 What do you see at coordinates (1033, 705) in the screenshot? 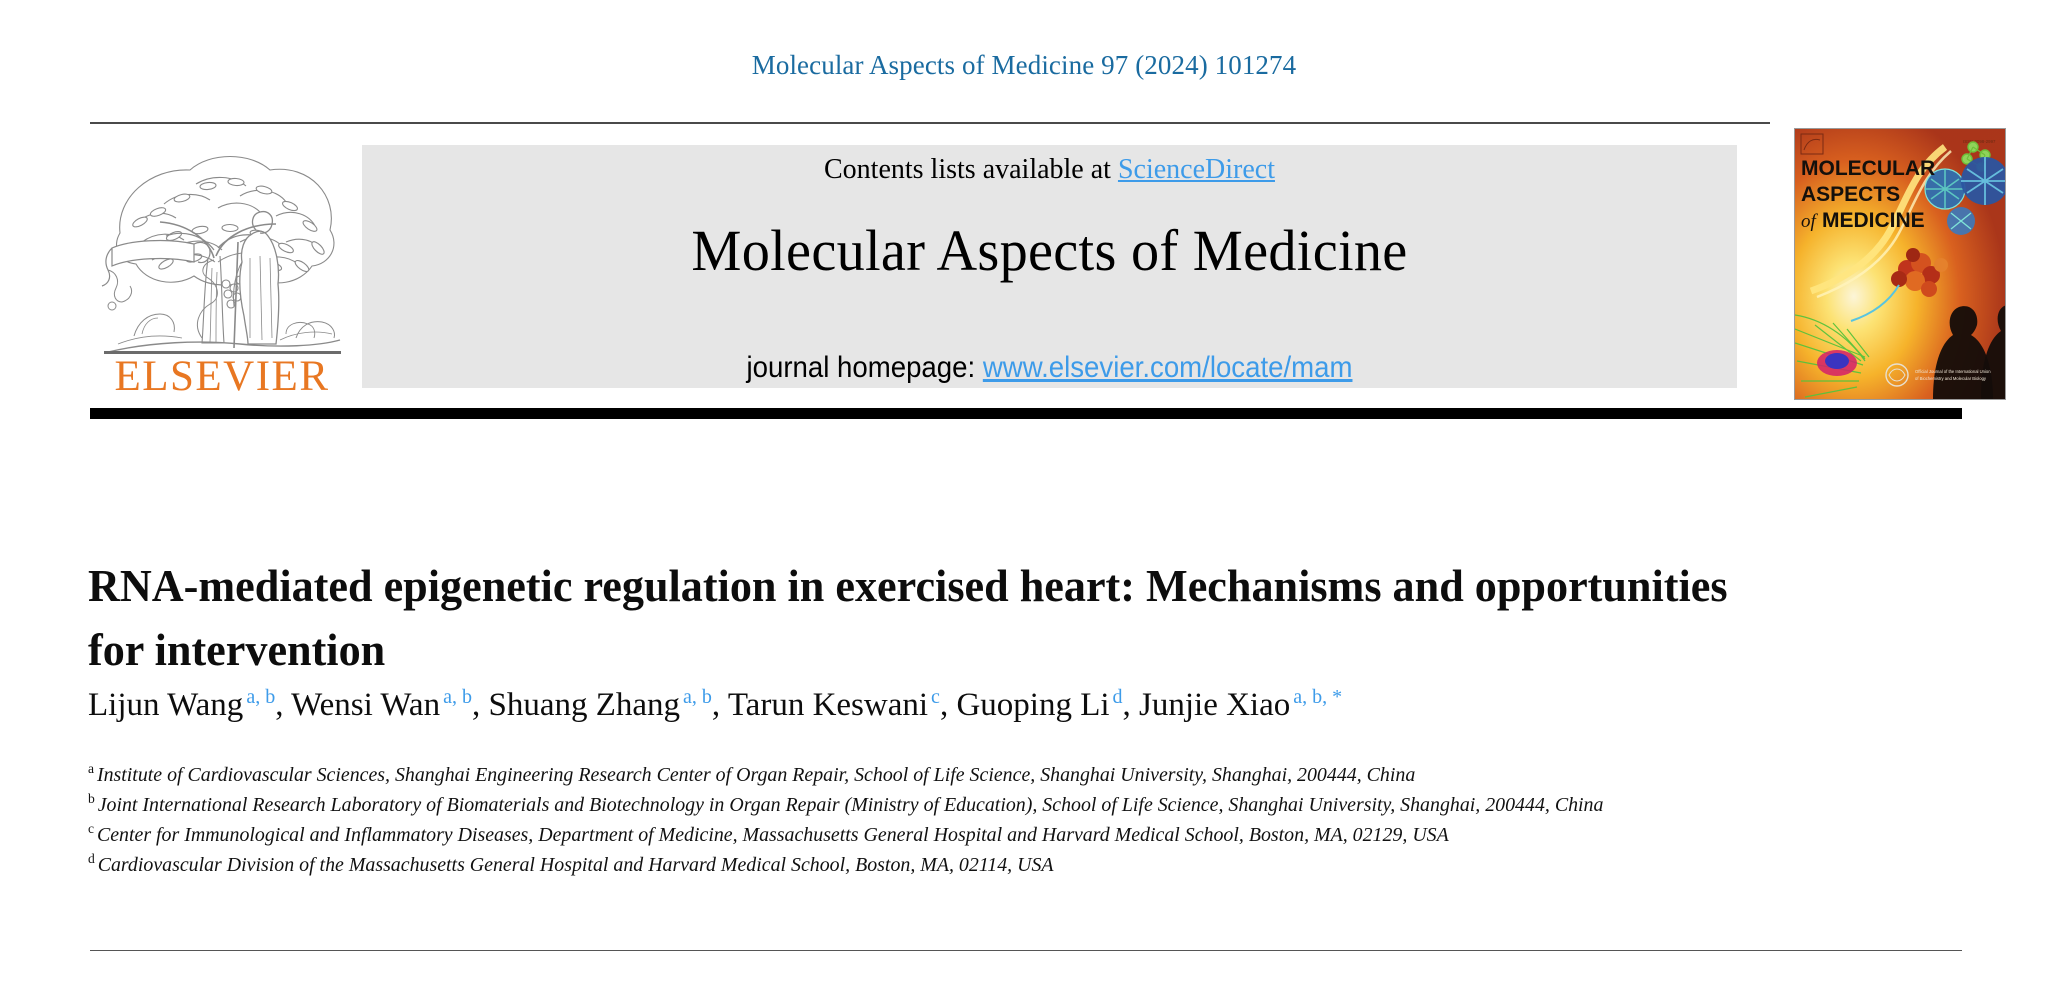
I see `author-name: Guoping Li` at bounding box center [1033, 705].